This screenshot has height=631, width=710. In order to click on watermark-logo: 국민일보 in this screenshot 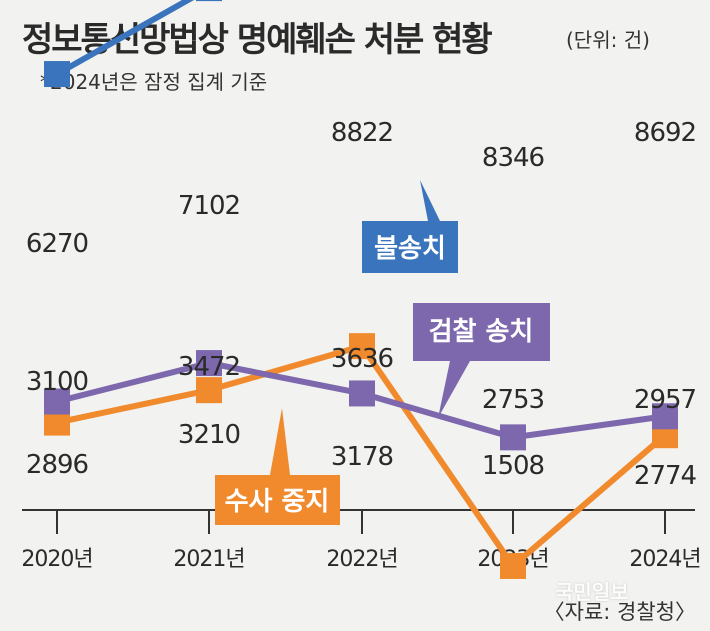, I will do `click(592, 592)`.